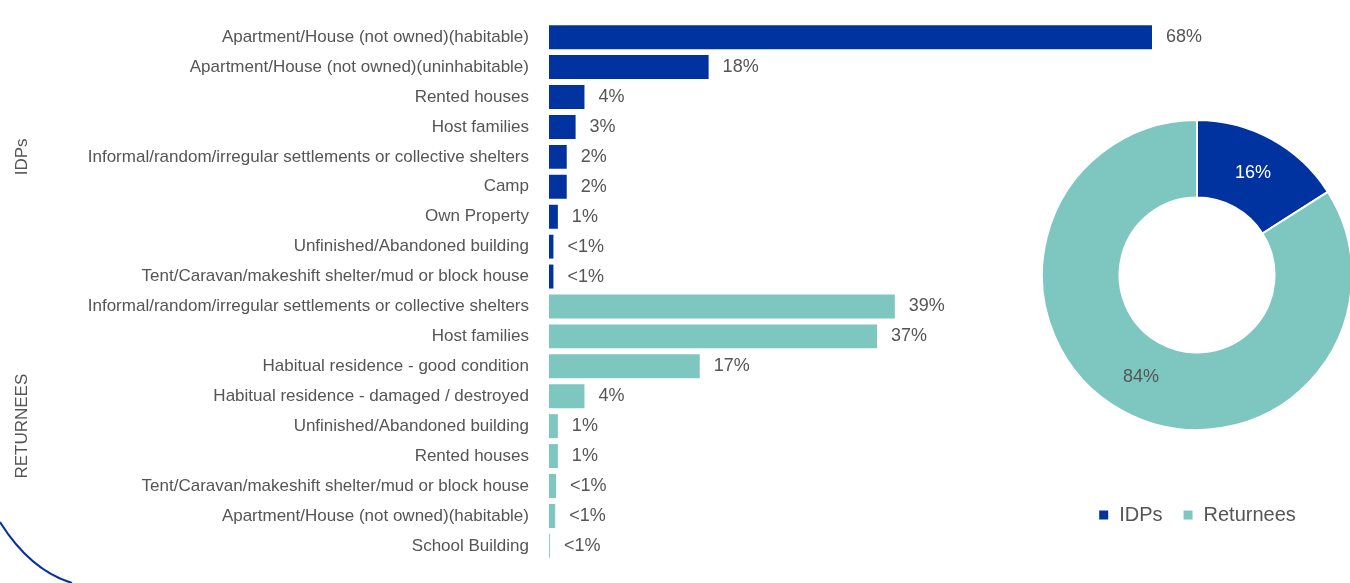 This screenshot has width=1350, height=583. I want to click on data-label: 18%, so click(740, 66).